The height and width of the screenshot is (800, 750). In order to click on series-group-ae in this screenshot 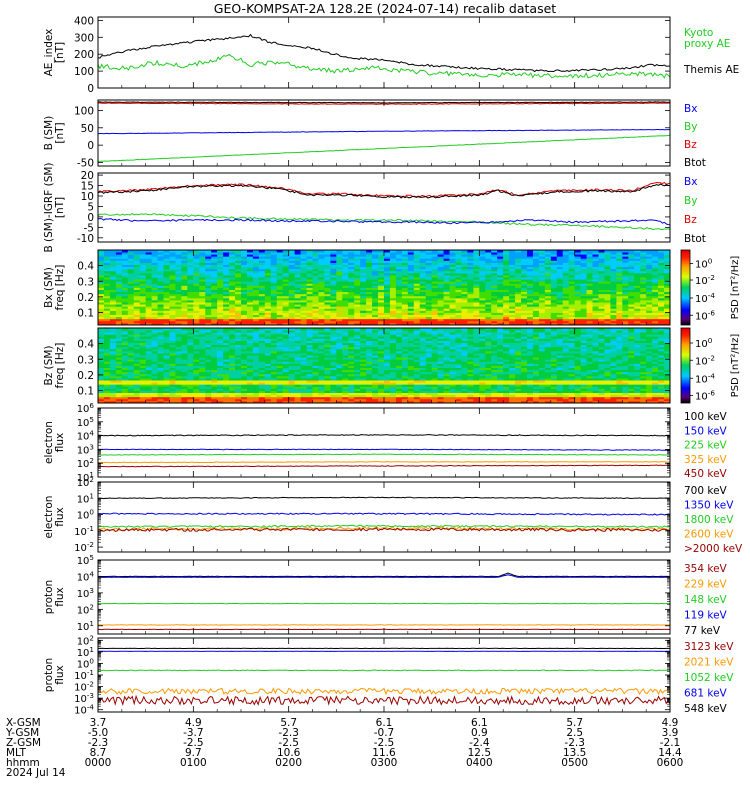, I will do `click(384, 56)`.